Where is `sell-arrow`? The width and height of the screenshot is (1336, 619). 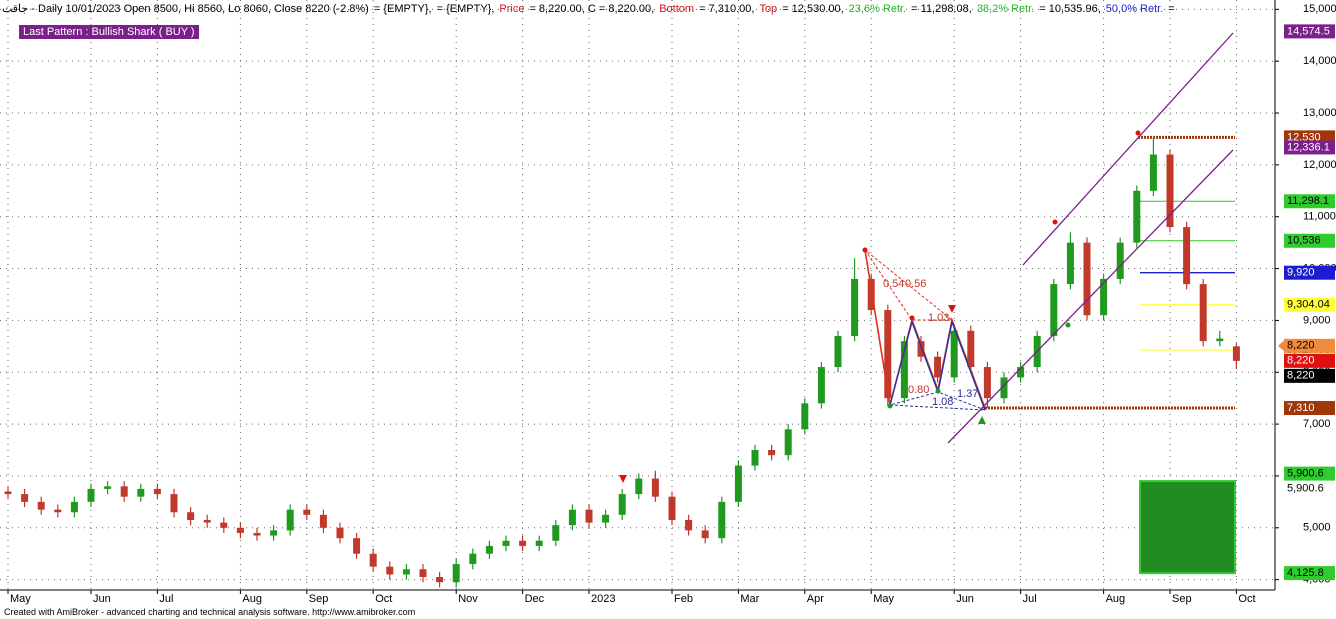
sell-arrow is located at coordinates (952, 309).